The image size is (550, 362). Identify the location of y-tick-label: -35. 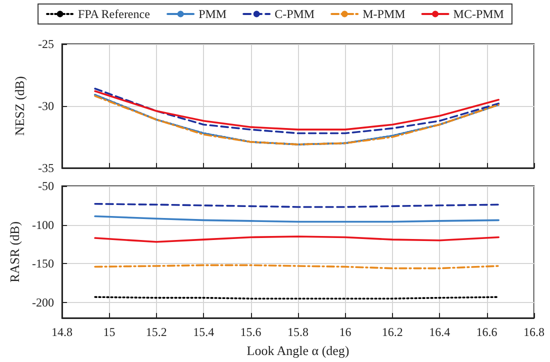
(46, 168).